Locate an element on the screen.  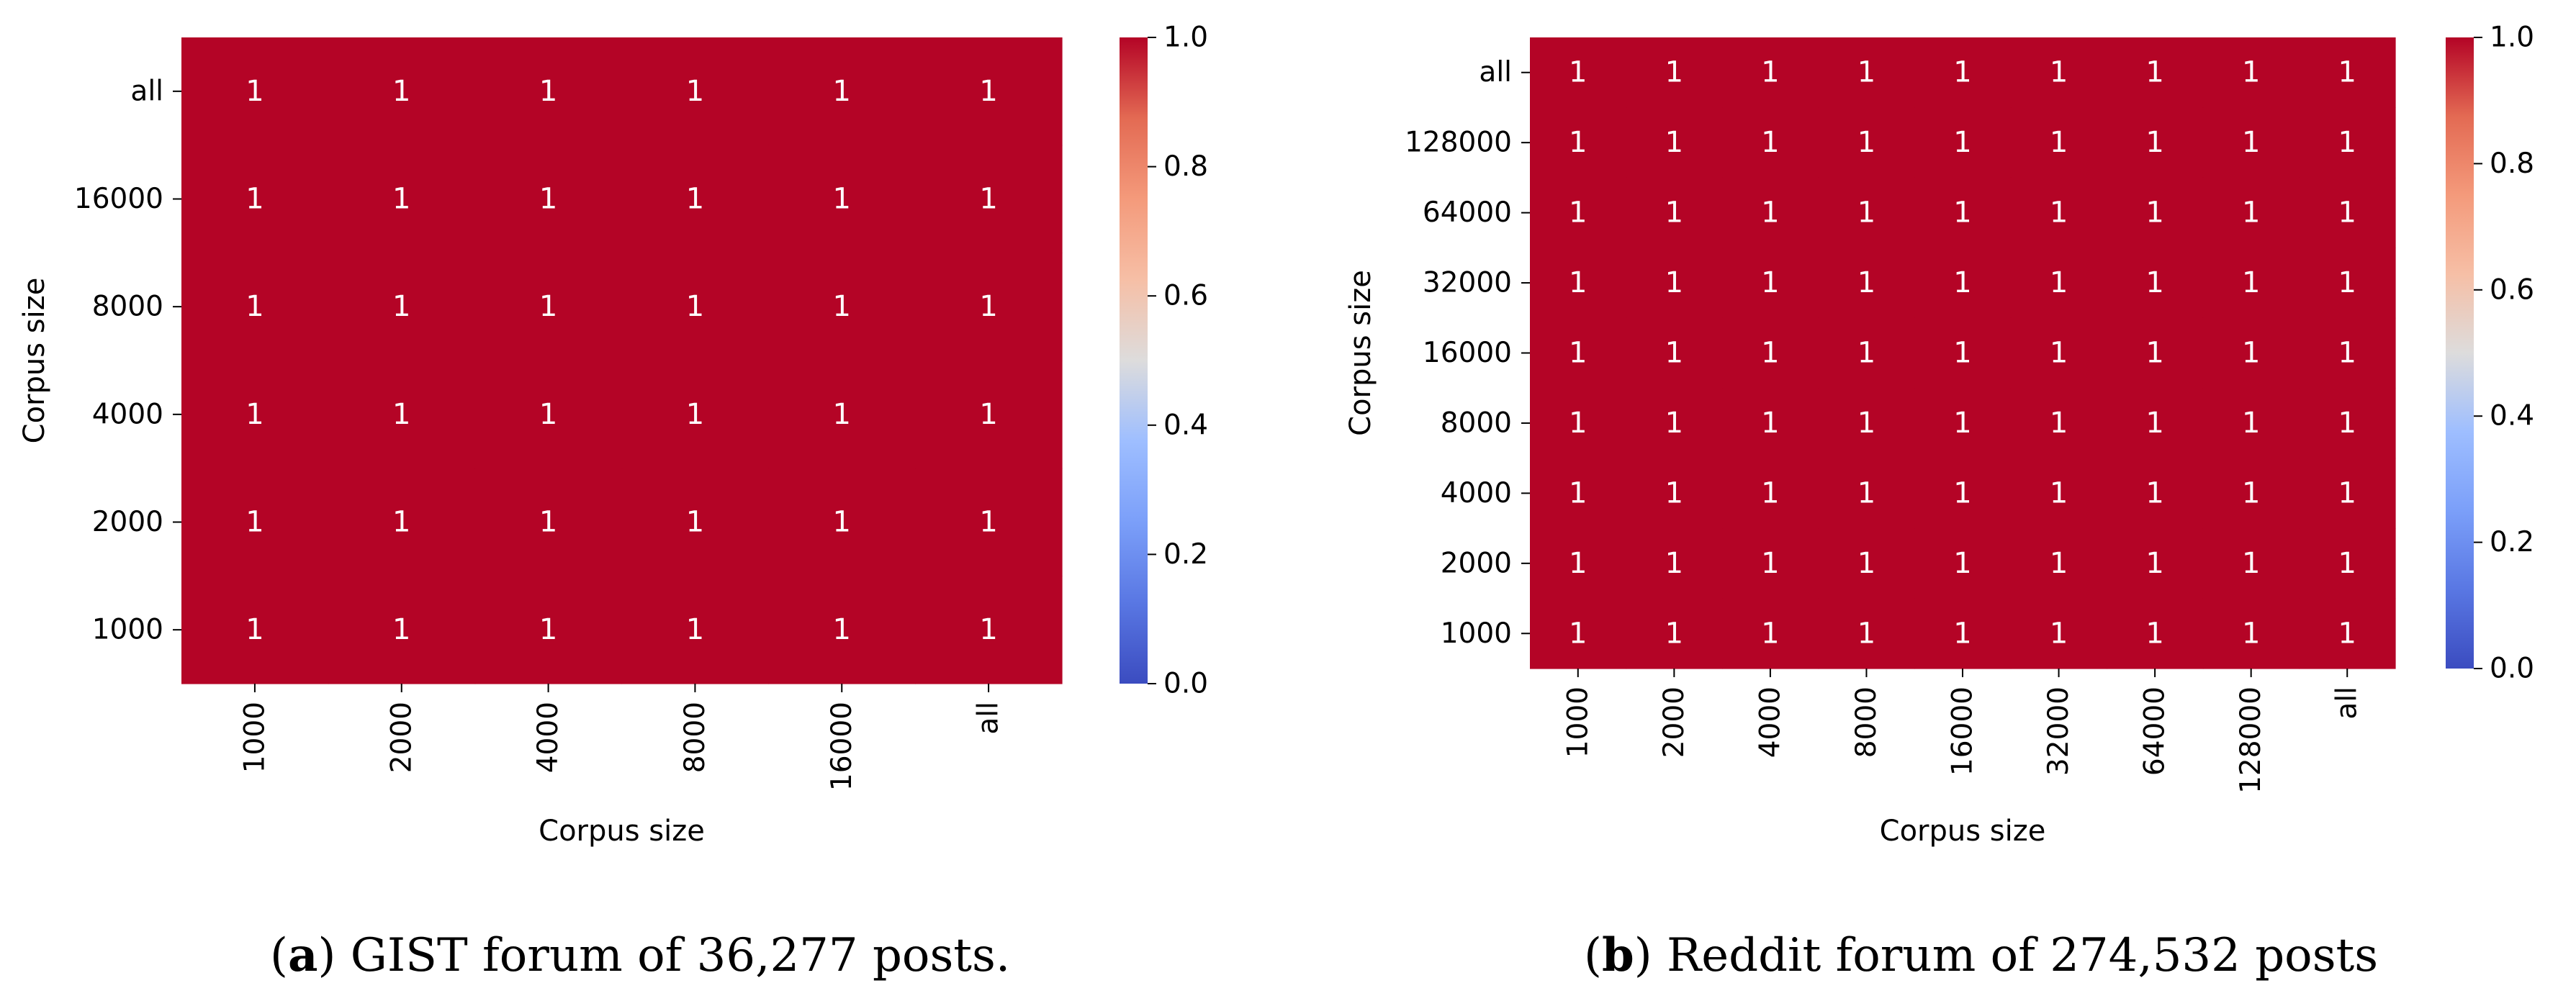
heatmap-b-value-7-7: 1 is located at coordinates (2251, 563).